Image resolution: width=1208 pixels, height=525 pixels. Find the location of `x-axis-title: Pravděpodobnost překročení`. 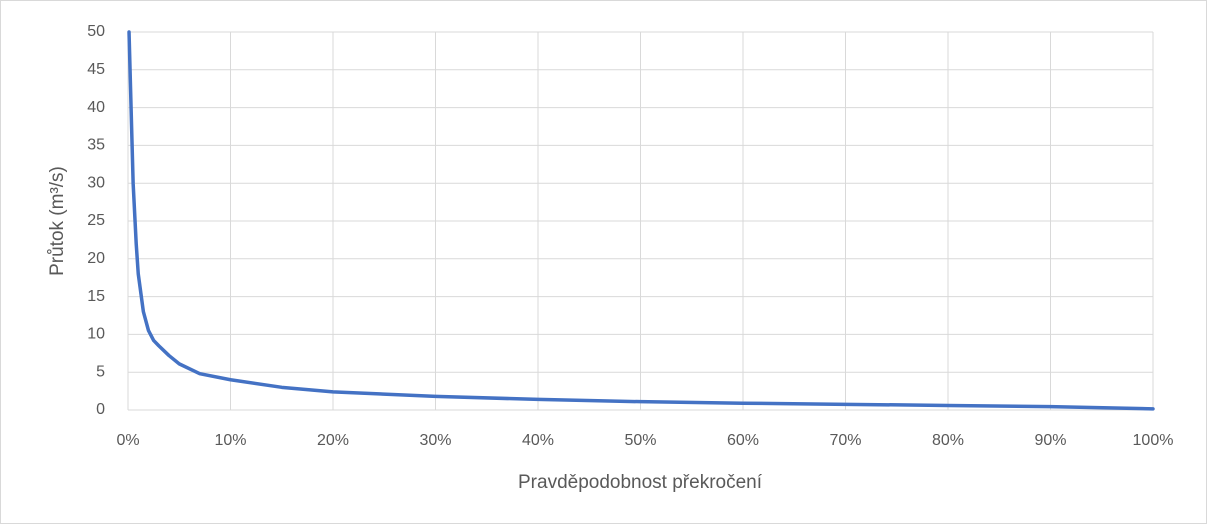

x-axis-title: Pravděpodobnost překročení is located at coordinates (640, 482).